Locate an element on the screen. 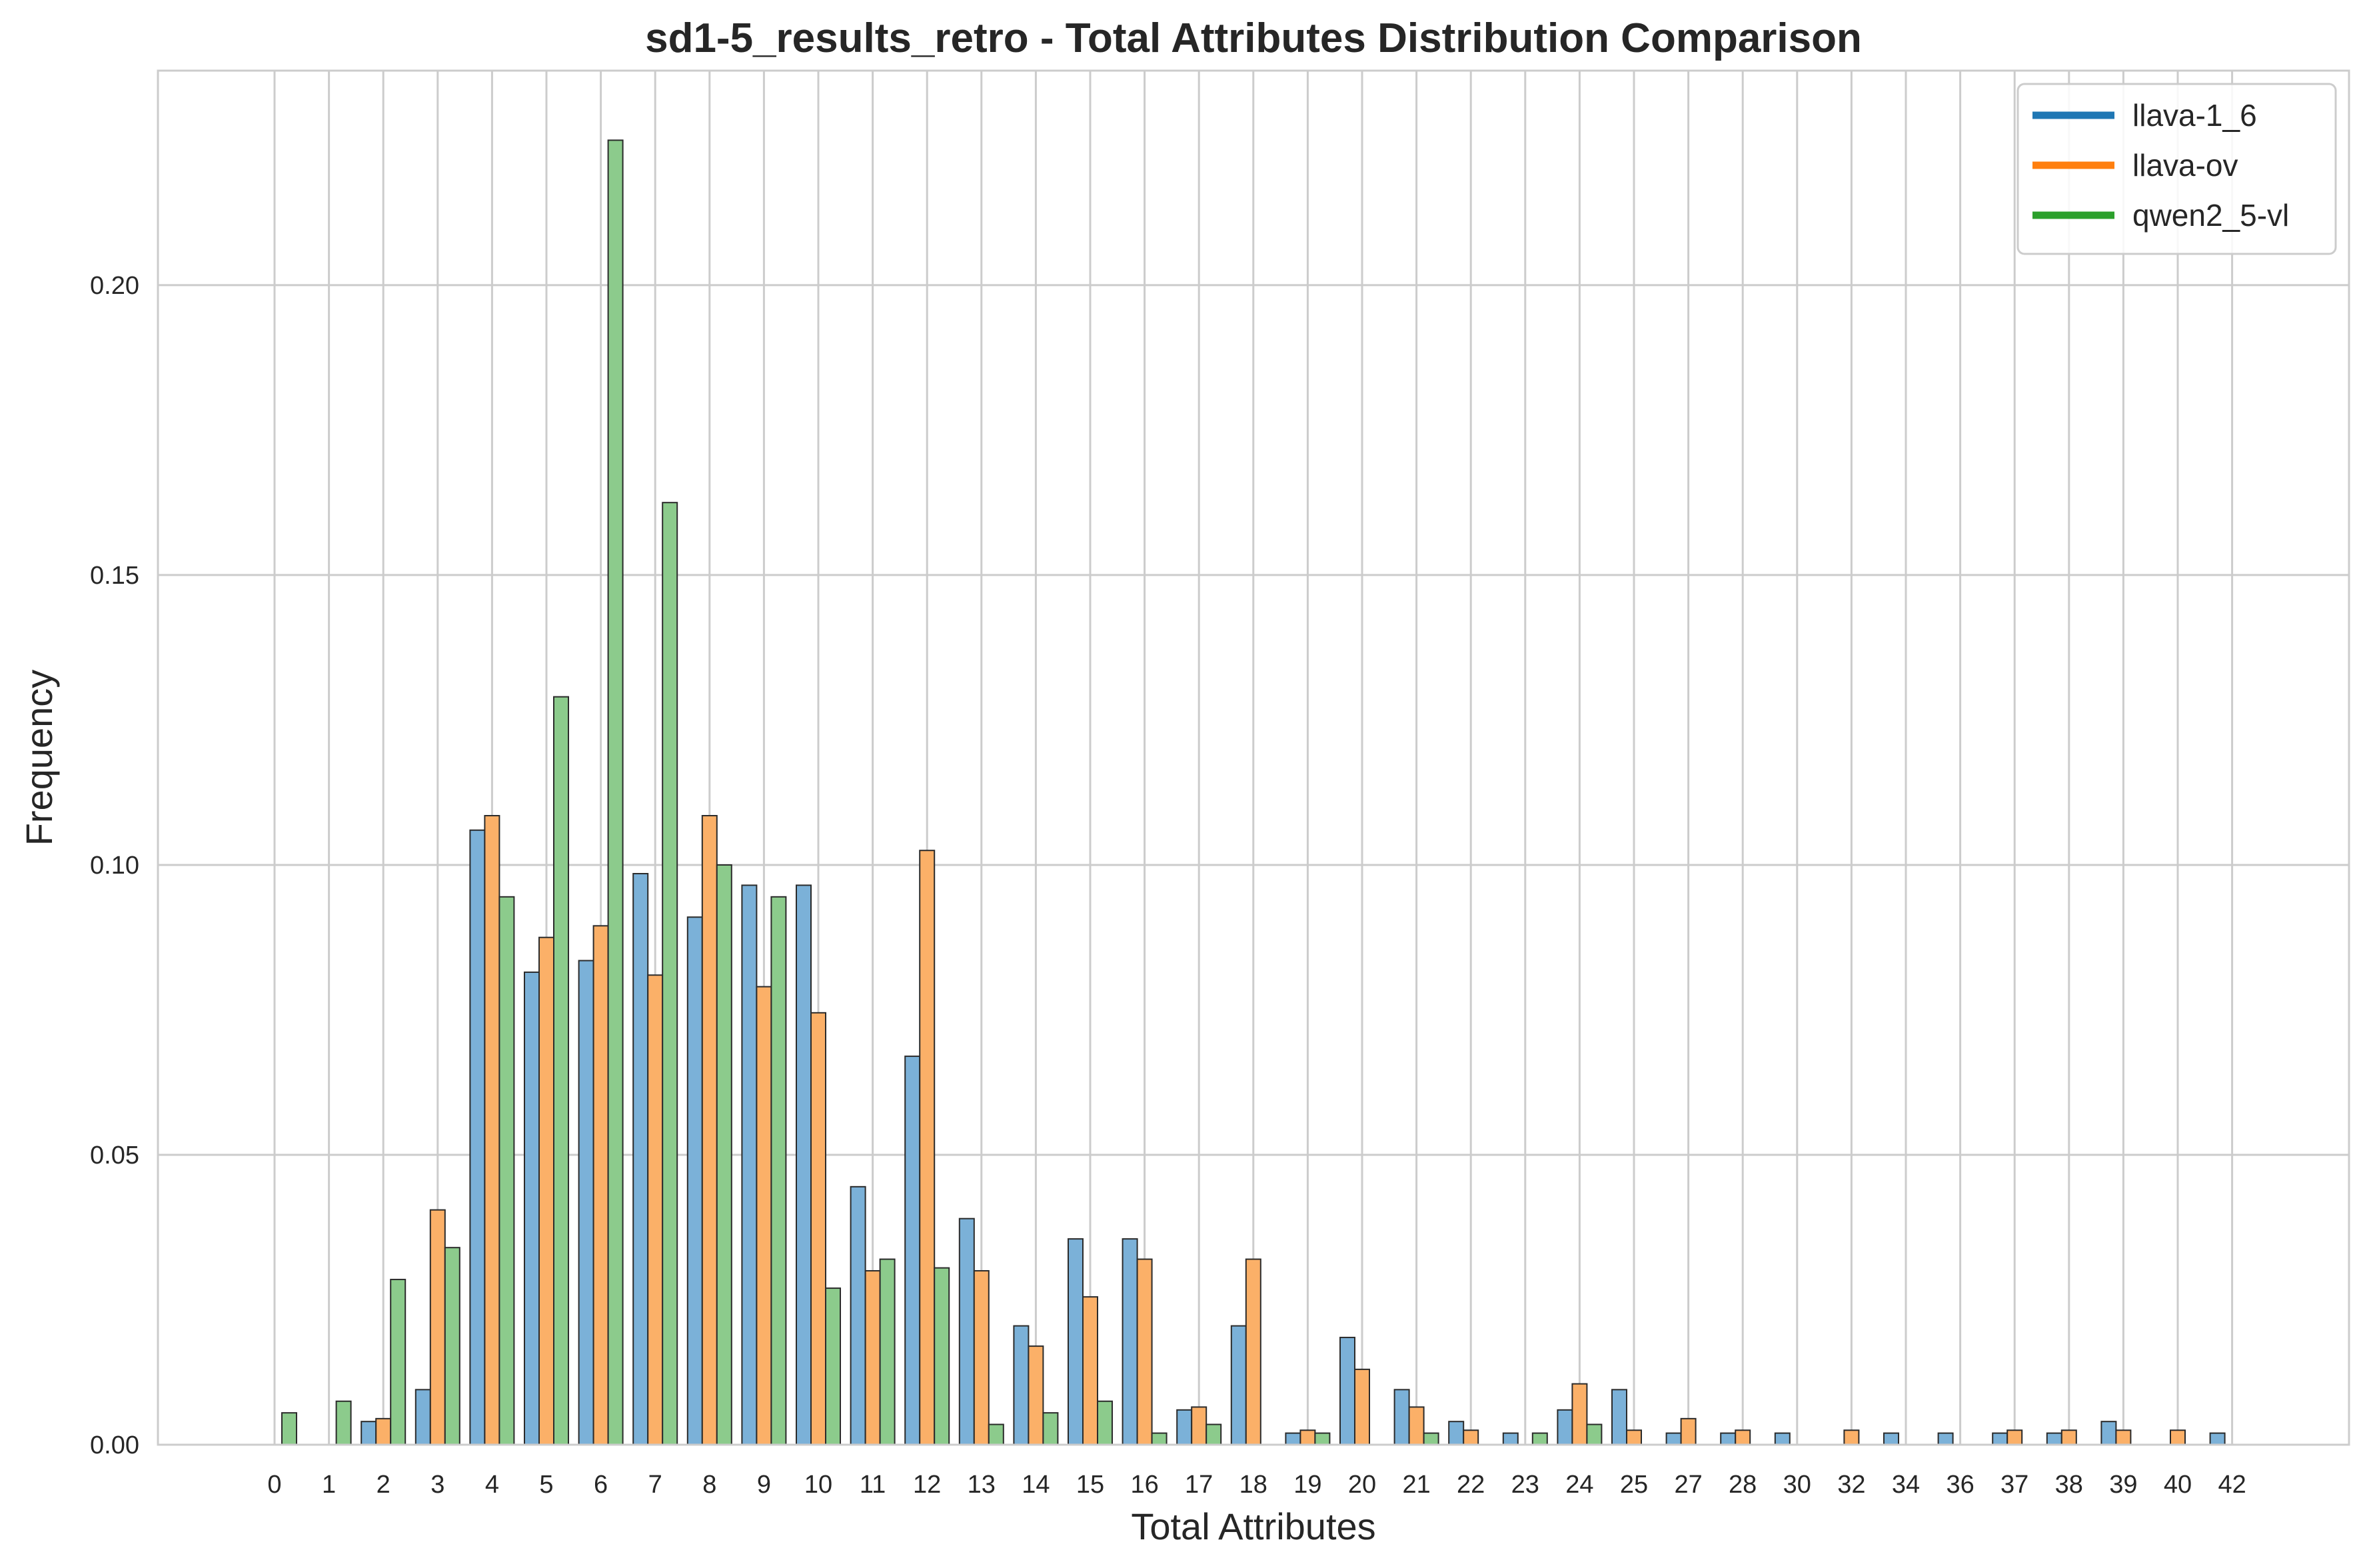 The width and height of the screenshot is (2369, 1568). x-tick-label: 1 is located at coordinates (329, 1485).